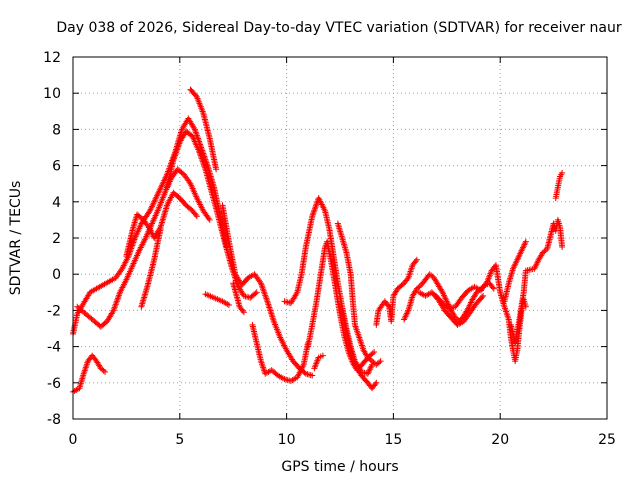 This screenshot has width=640, height=480. What do you see at coordinates (500, 440) in the screenshot?
I see `x-tick-label: 20` at bounding box center [500, 440].